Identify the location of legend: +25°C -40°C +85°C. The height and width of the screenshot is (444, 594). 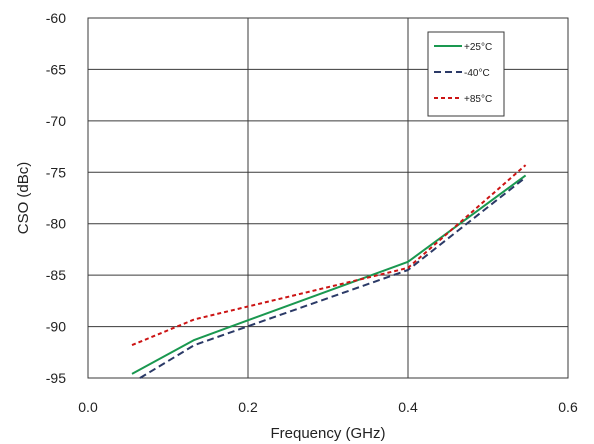
(466, 74).